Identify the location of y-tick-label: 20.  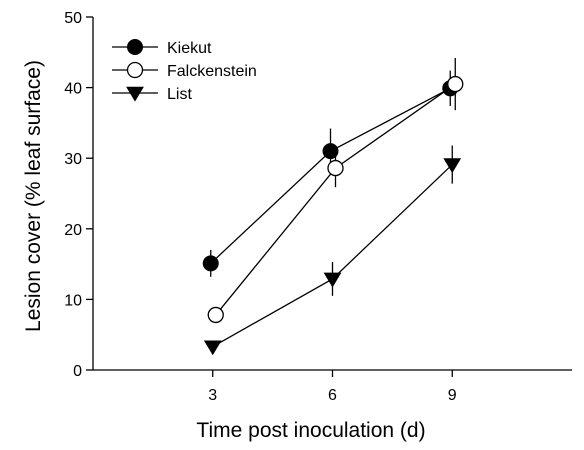
(73, 230).